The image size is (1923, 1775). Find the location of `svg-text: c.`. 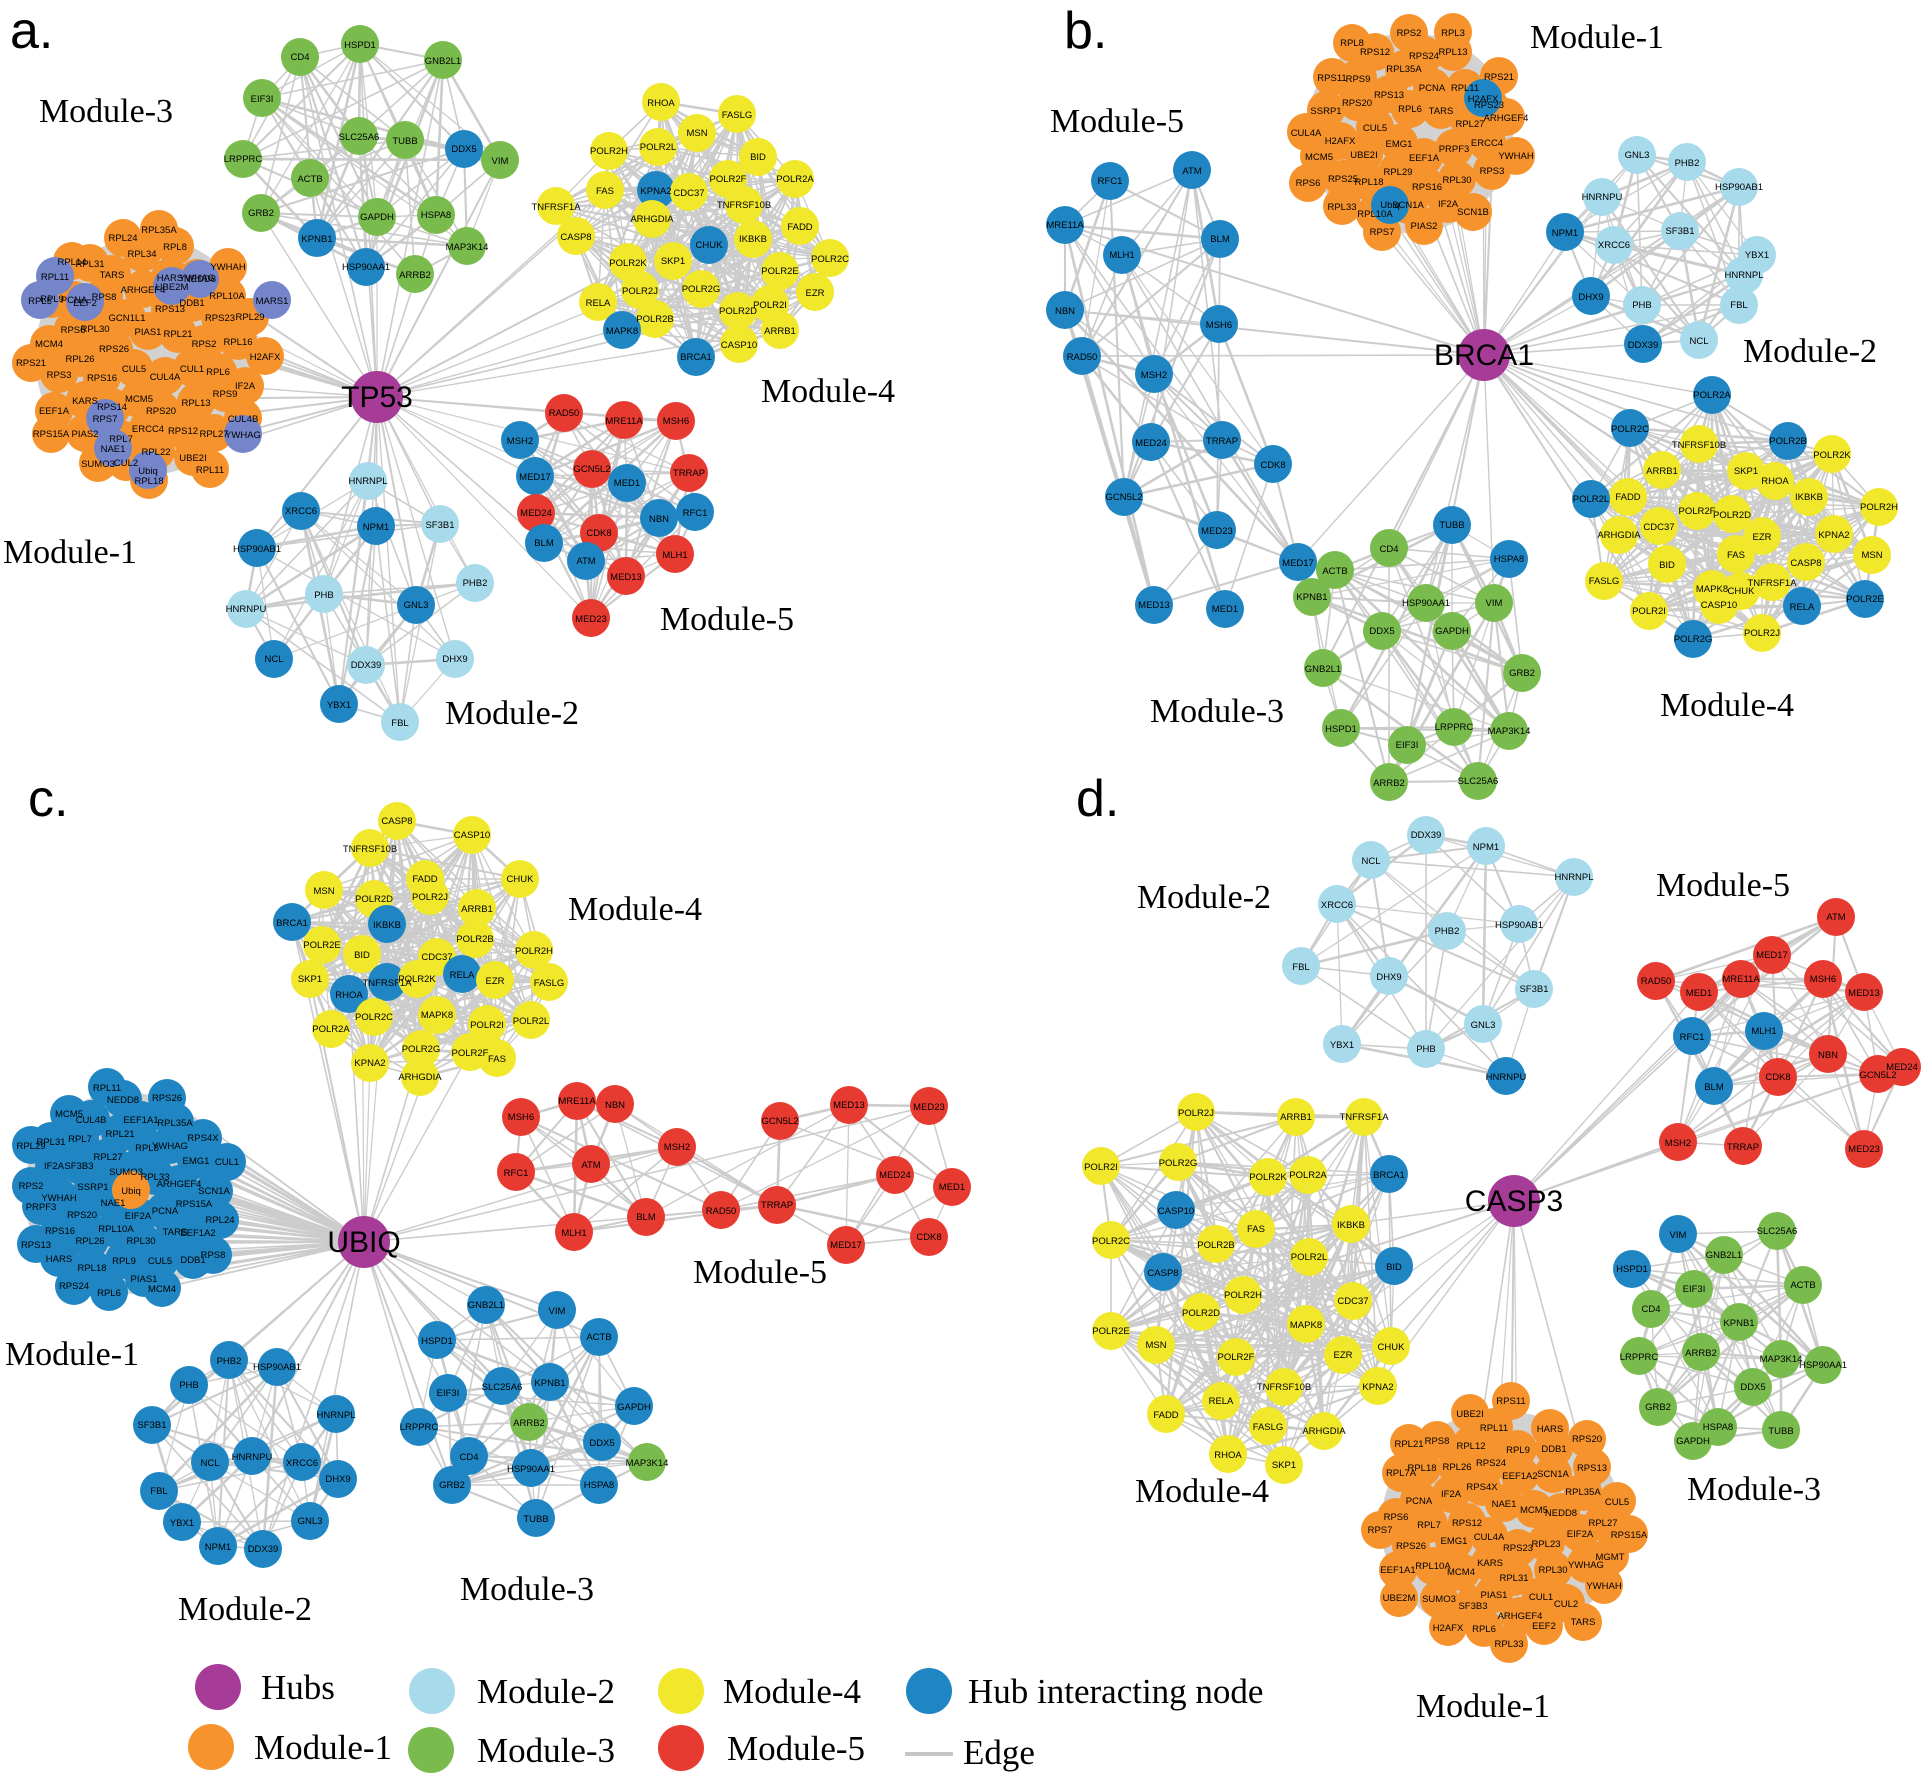

svg-text: c. is located at coordinates (48, 799).